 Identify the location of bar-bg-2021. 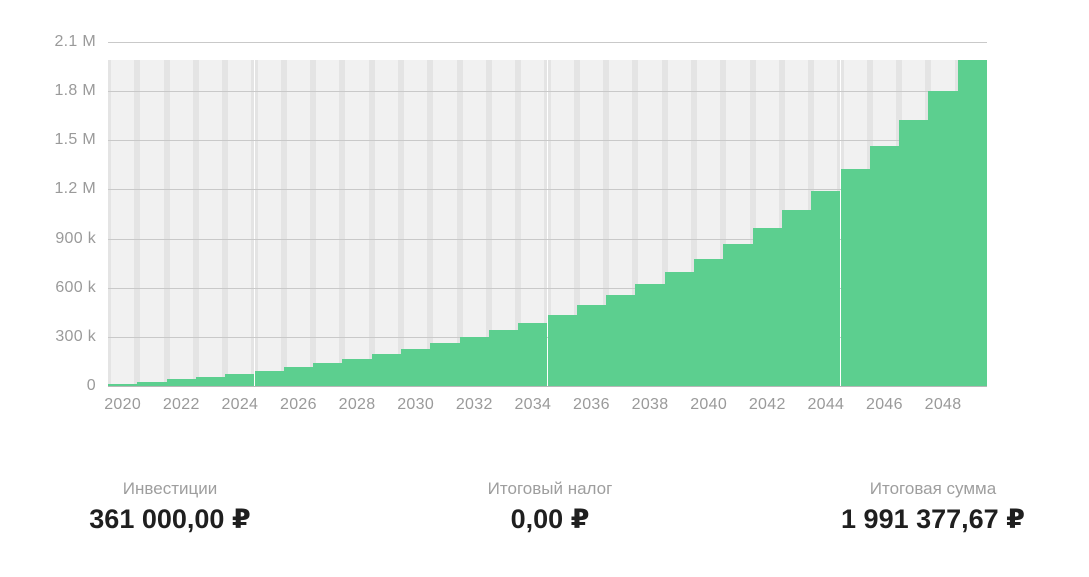
(152, 222).